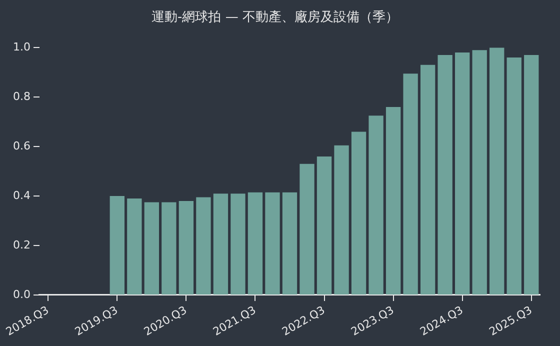 The height and width of the screenshot is (346, 560). What do you see at coordinates (21, 294) in the screenshot?
I see `y-tick-label: 0.0` at bounding box center [21, 294].